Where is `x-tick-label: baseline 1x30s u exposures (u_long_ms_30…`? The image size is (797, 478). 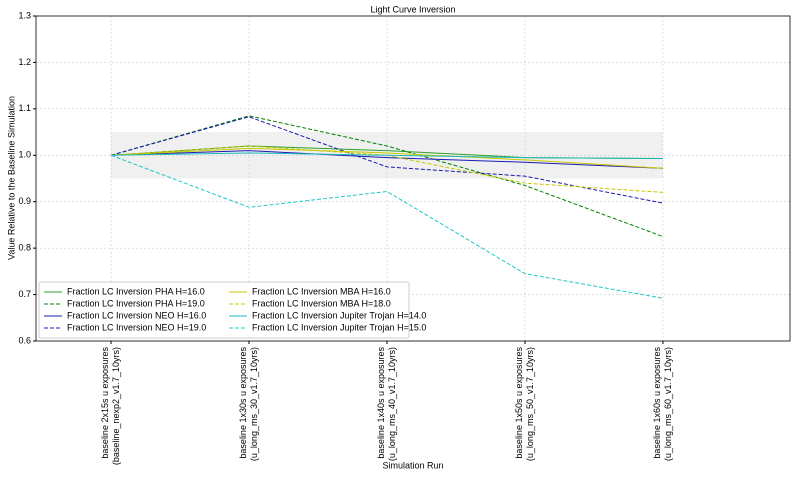 x-tick-label: baseline 1x30s u exposures (u_long_ms_30… is located at coordinates (248, 404).